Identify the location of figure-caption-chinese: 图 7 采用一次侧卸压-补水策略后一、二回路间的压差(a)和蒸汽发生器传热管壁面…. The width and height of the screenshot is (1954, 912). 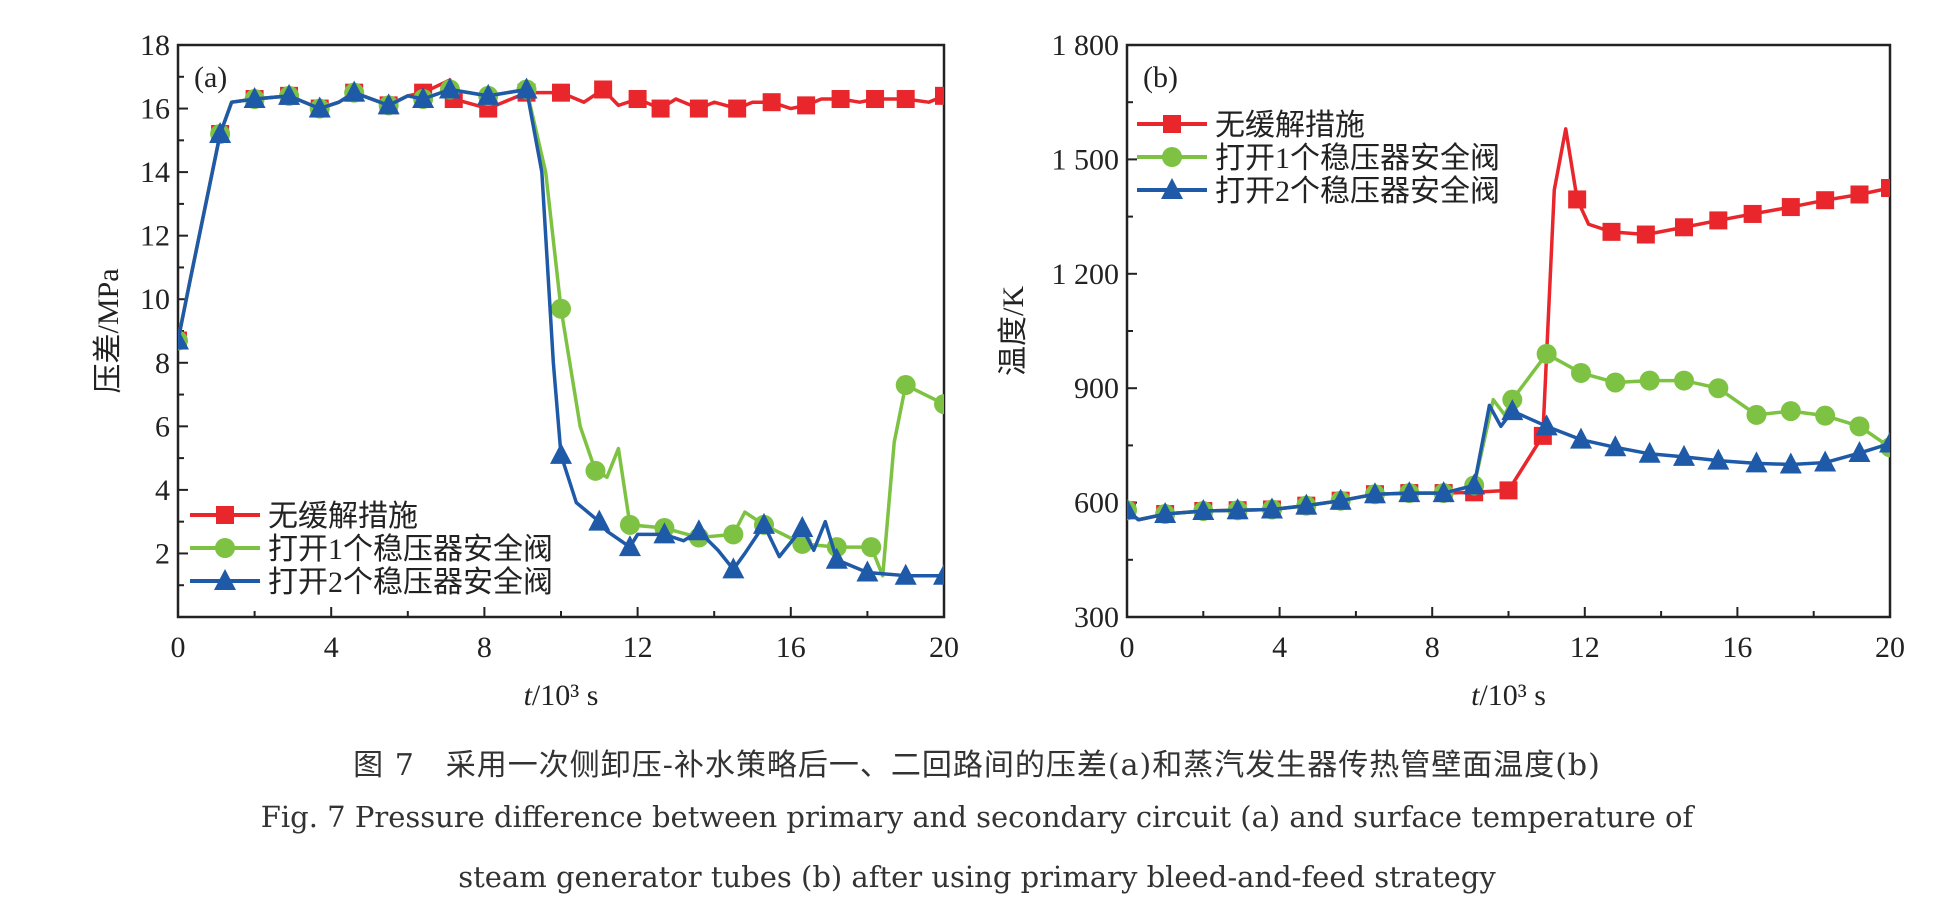
(977, 765).